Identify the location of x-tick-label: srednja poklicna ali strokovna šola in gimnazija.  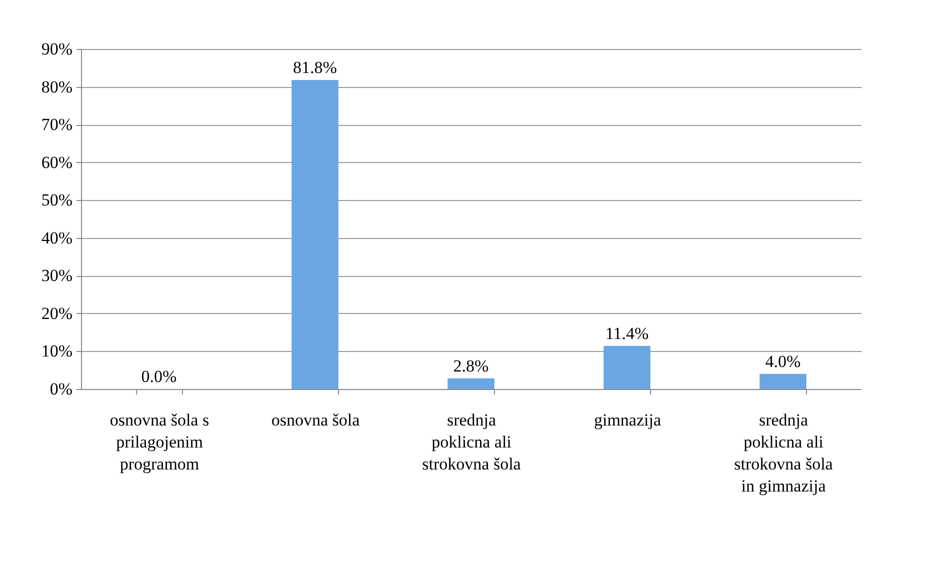
(784, 453).